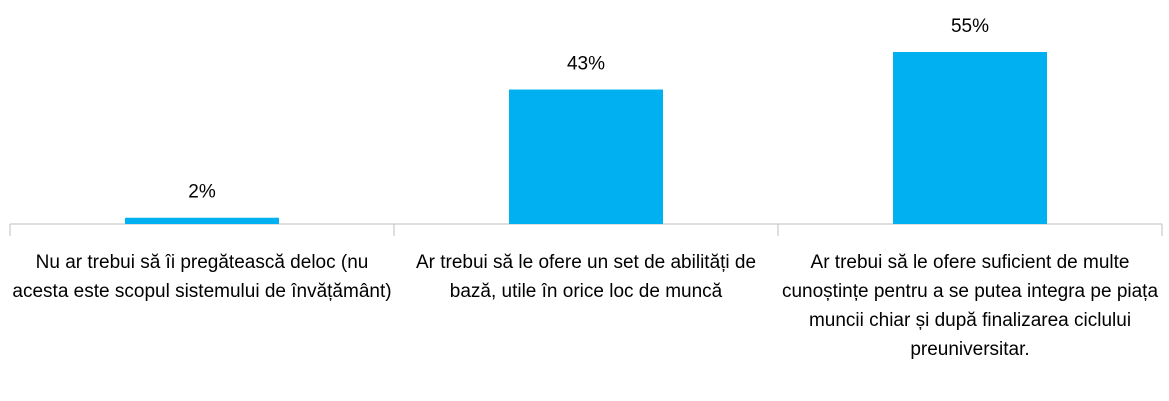  Describe the element at coordinates (970, 26) in the screenshot. I see `value-label: 55%` at that location.